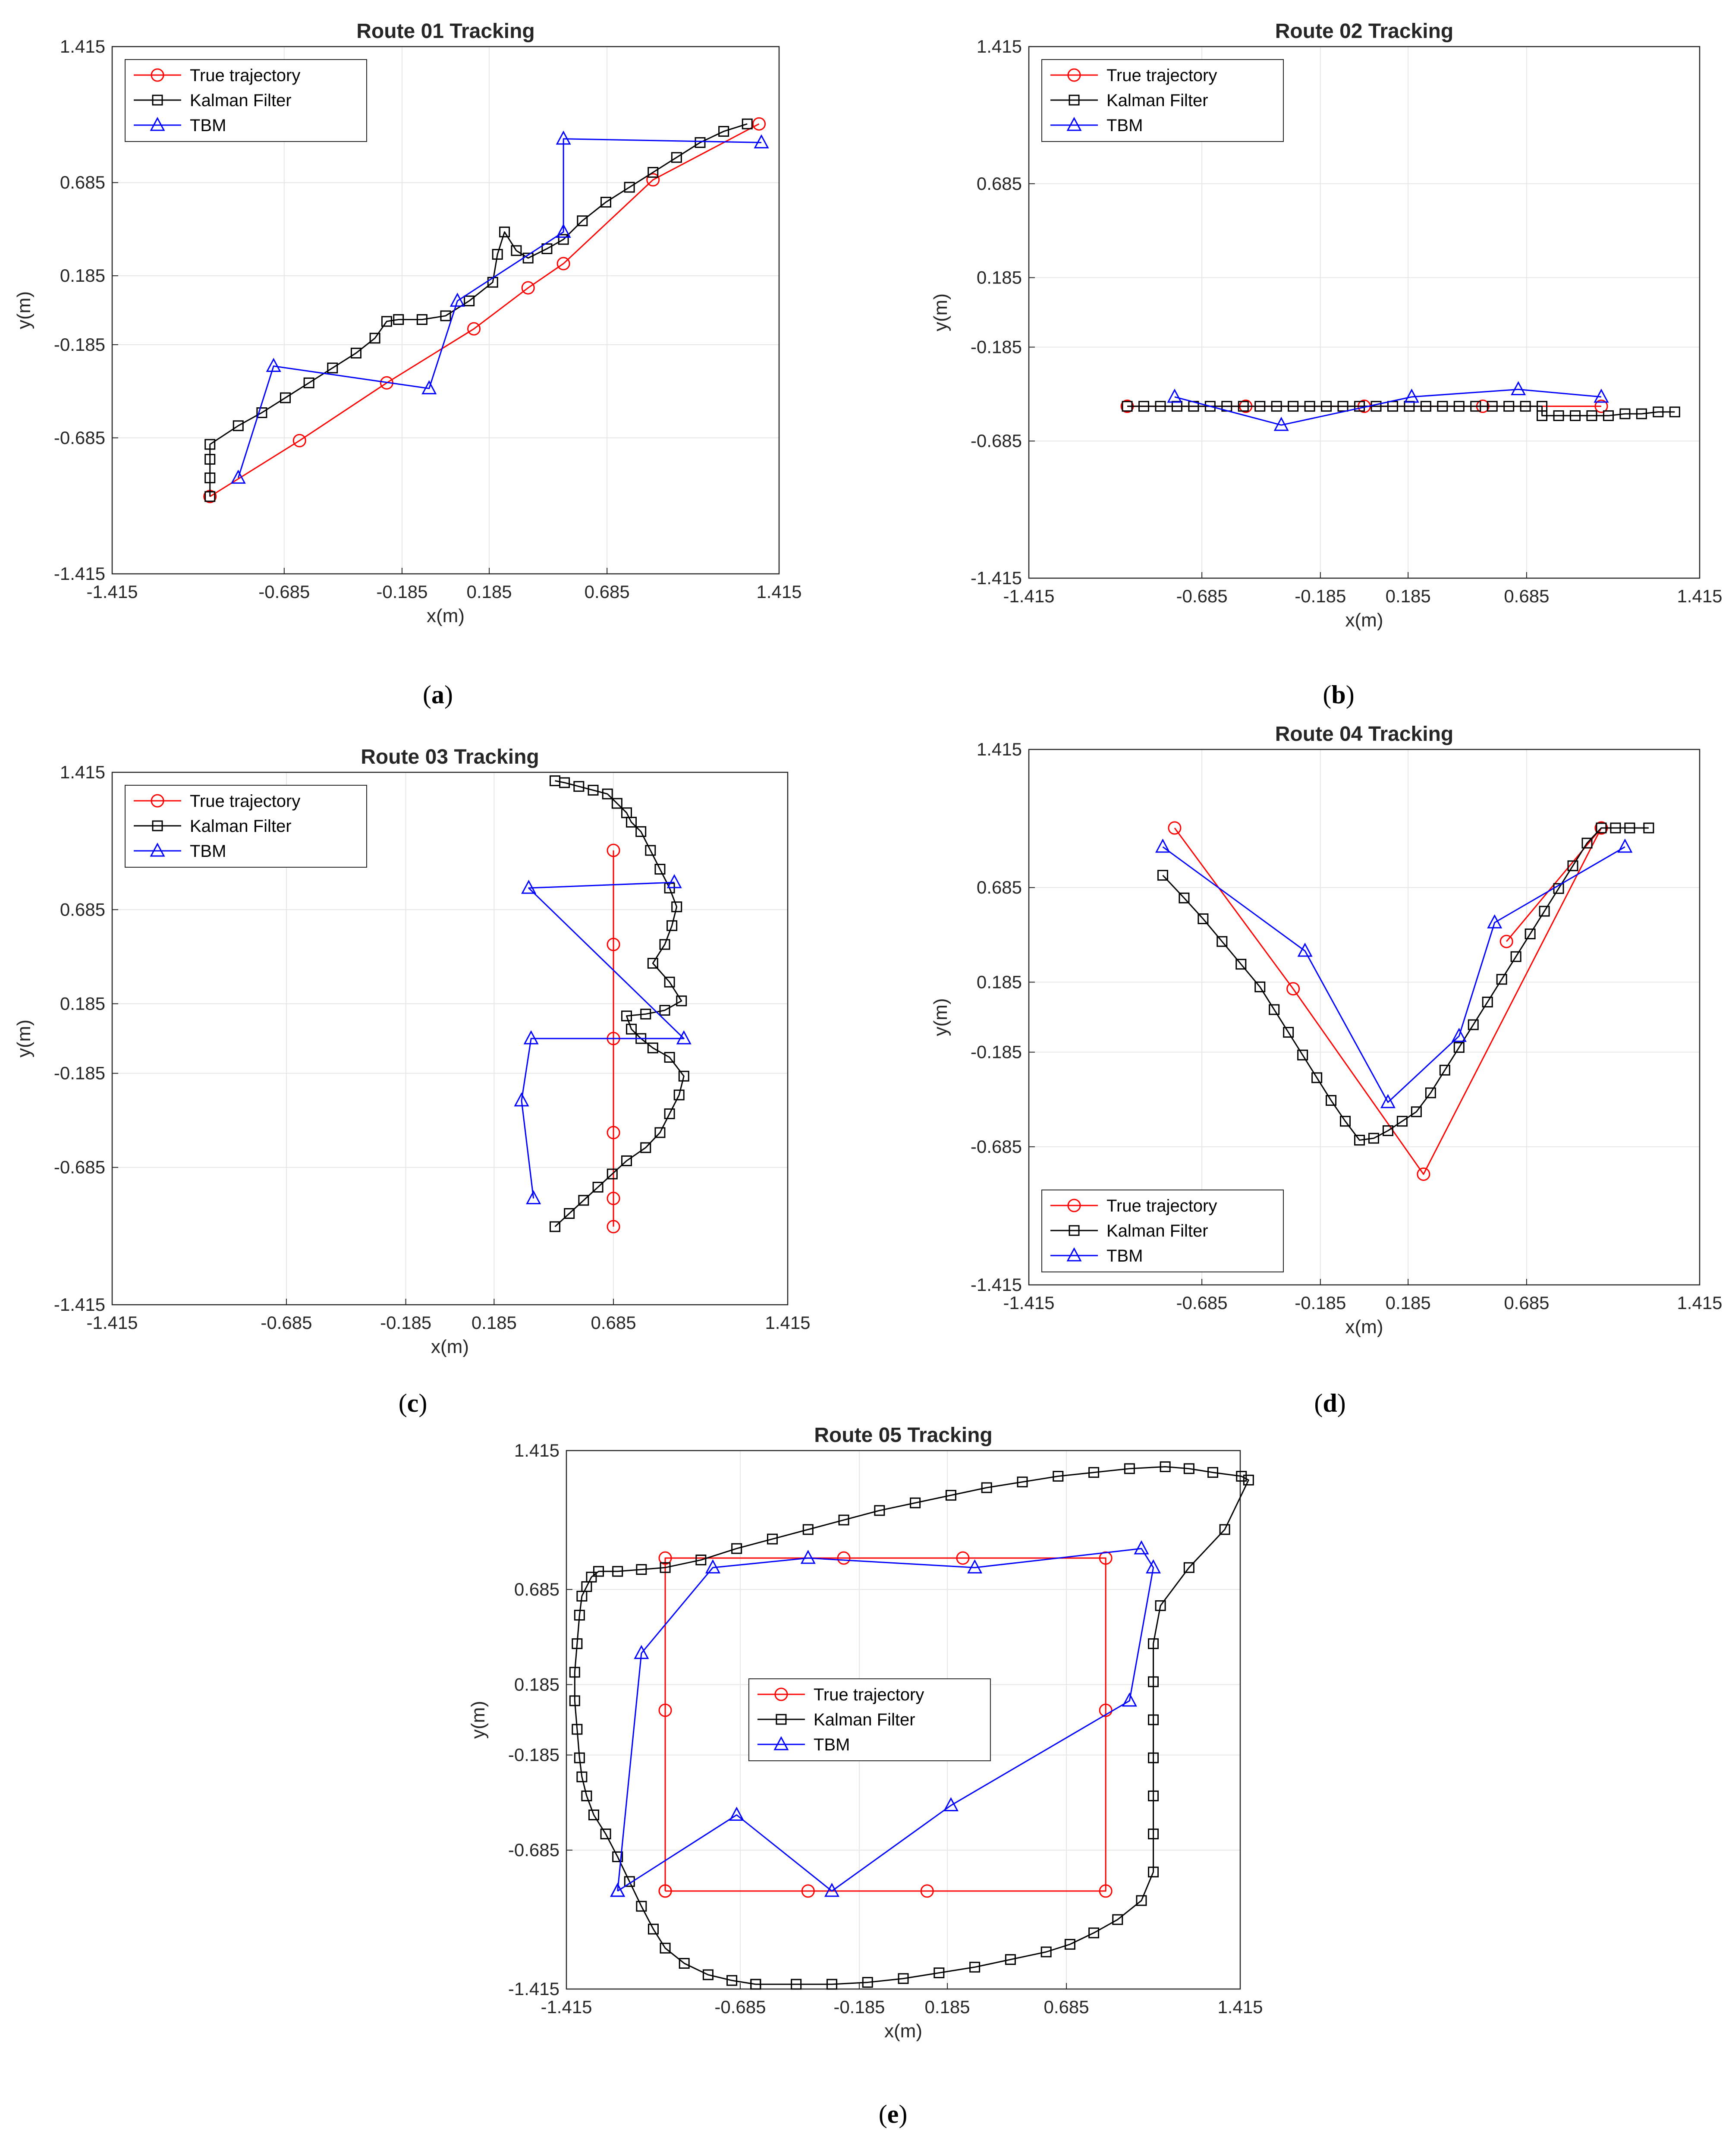 The width and height of the screenshot is (1732, 2156). What do you see at coordinates (450, 757) in the screenshot?
I see `chart-title: Route 03 Tracking` at bounding box center [450, 757].